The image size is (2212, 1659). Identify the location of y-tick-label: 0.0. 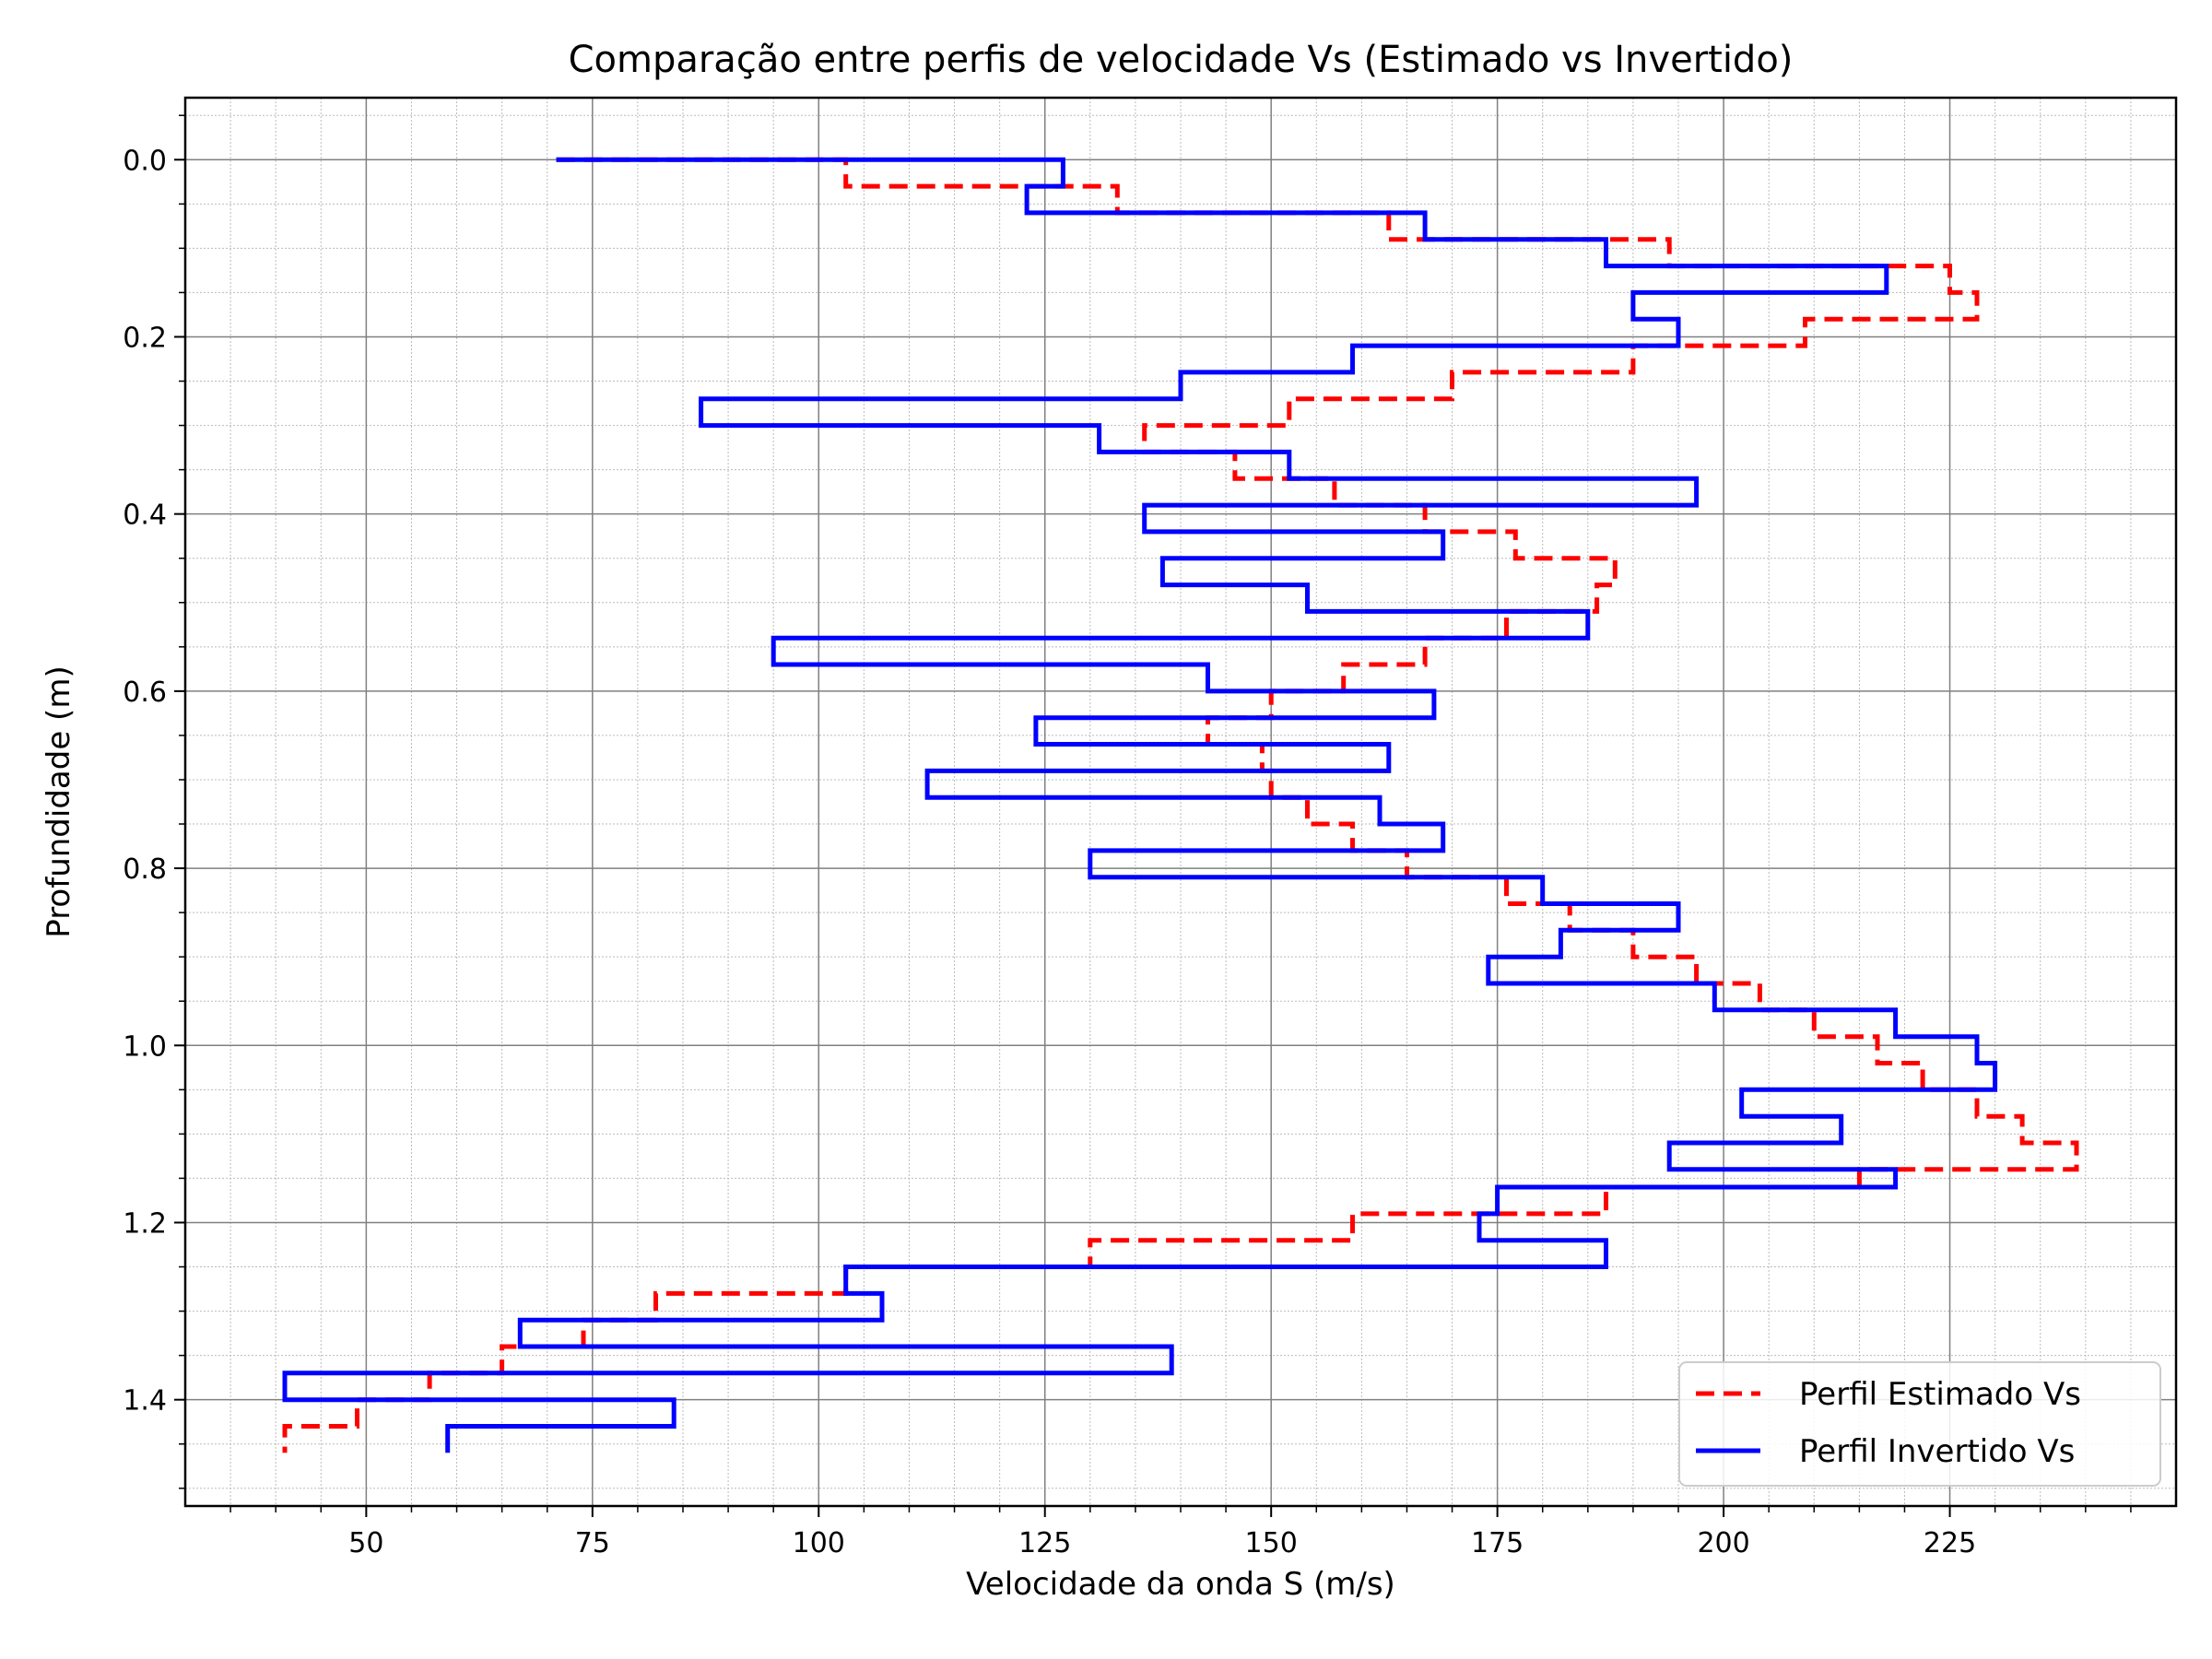
(145, 161).